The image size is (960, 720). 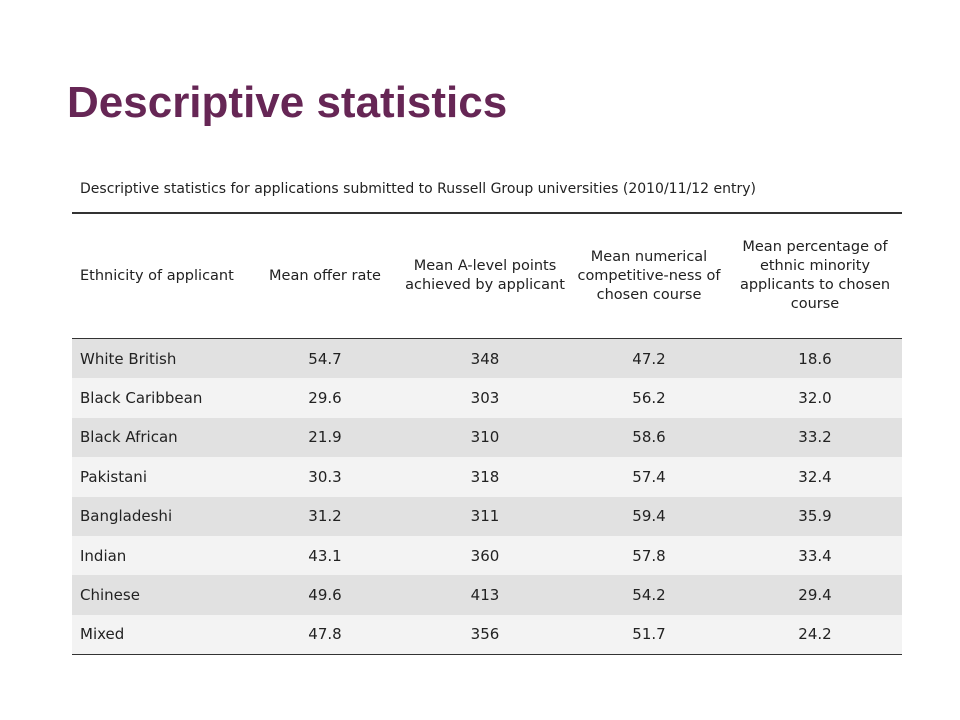 I want to click on table-row: Black Caribbean 29.6 303 56.2 32.0, so click(x=487, y=398).